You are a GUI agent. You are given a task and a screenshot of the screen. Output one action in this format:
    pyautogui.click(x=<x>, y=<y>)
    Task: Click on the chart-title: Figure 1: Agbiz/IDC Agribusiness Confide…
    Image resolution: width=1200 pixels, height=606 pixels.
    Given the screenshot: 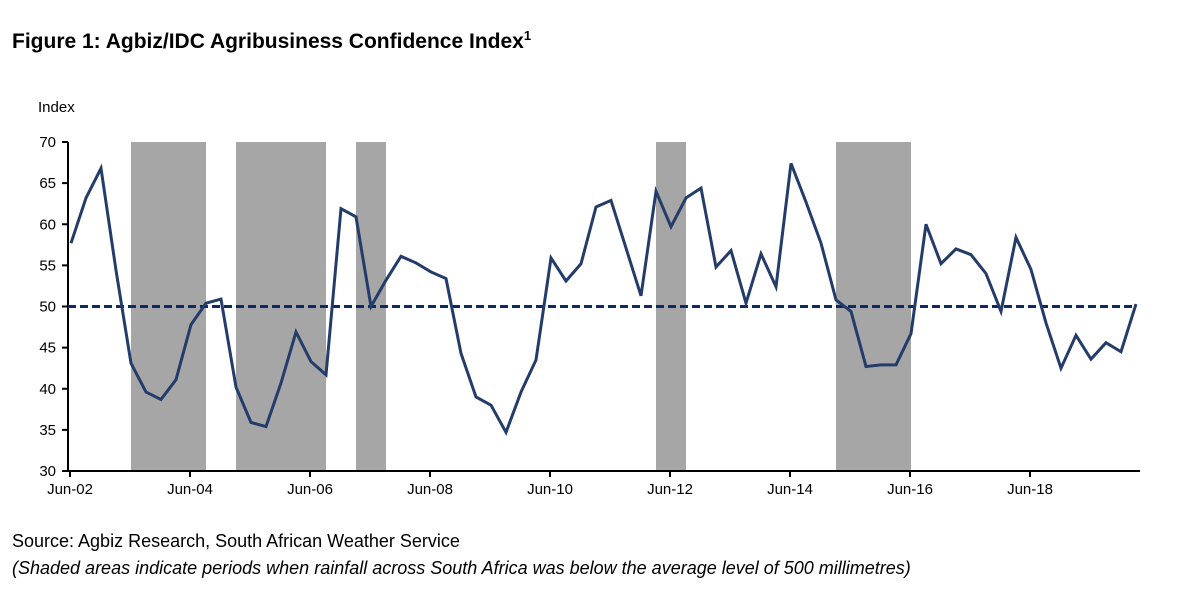 What is the action you would take?
    pyautogui.click(x=271, y=41)
    